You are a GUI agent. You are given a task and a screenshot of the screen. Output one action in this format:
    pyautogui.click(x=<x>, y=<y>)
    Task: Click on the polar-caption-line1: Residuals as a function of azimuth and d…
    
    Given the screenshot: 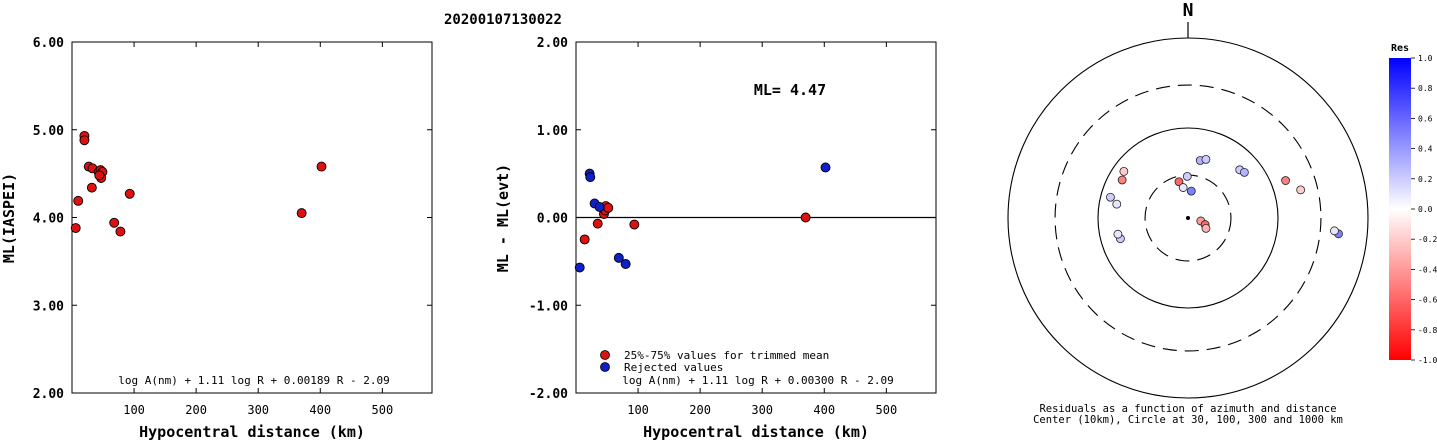 What is the action you would take?
    pyautogui.click(x=1187, y=409)
    